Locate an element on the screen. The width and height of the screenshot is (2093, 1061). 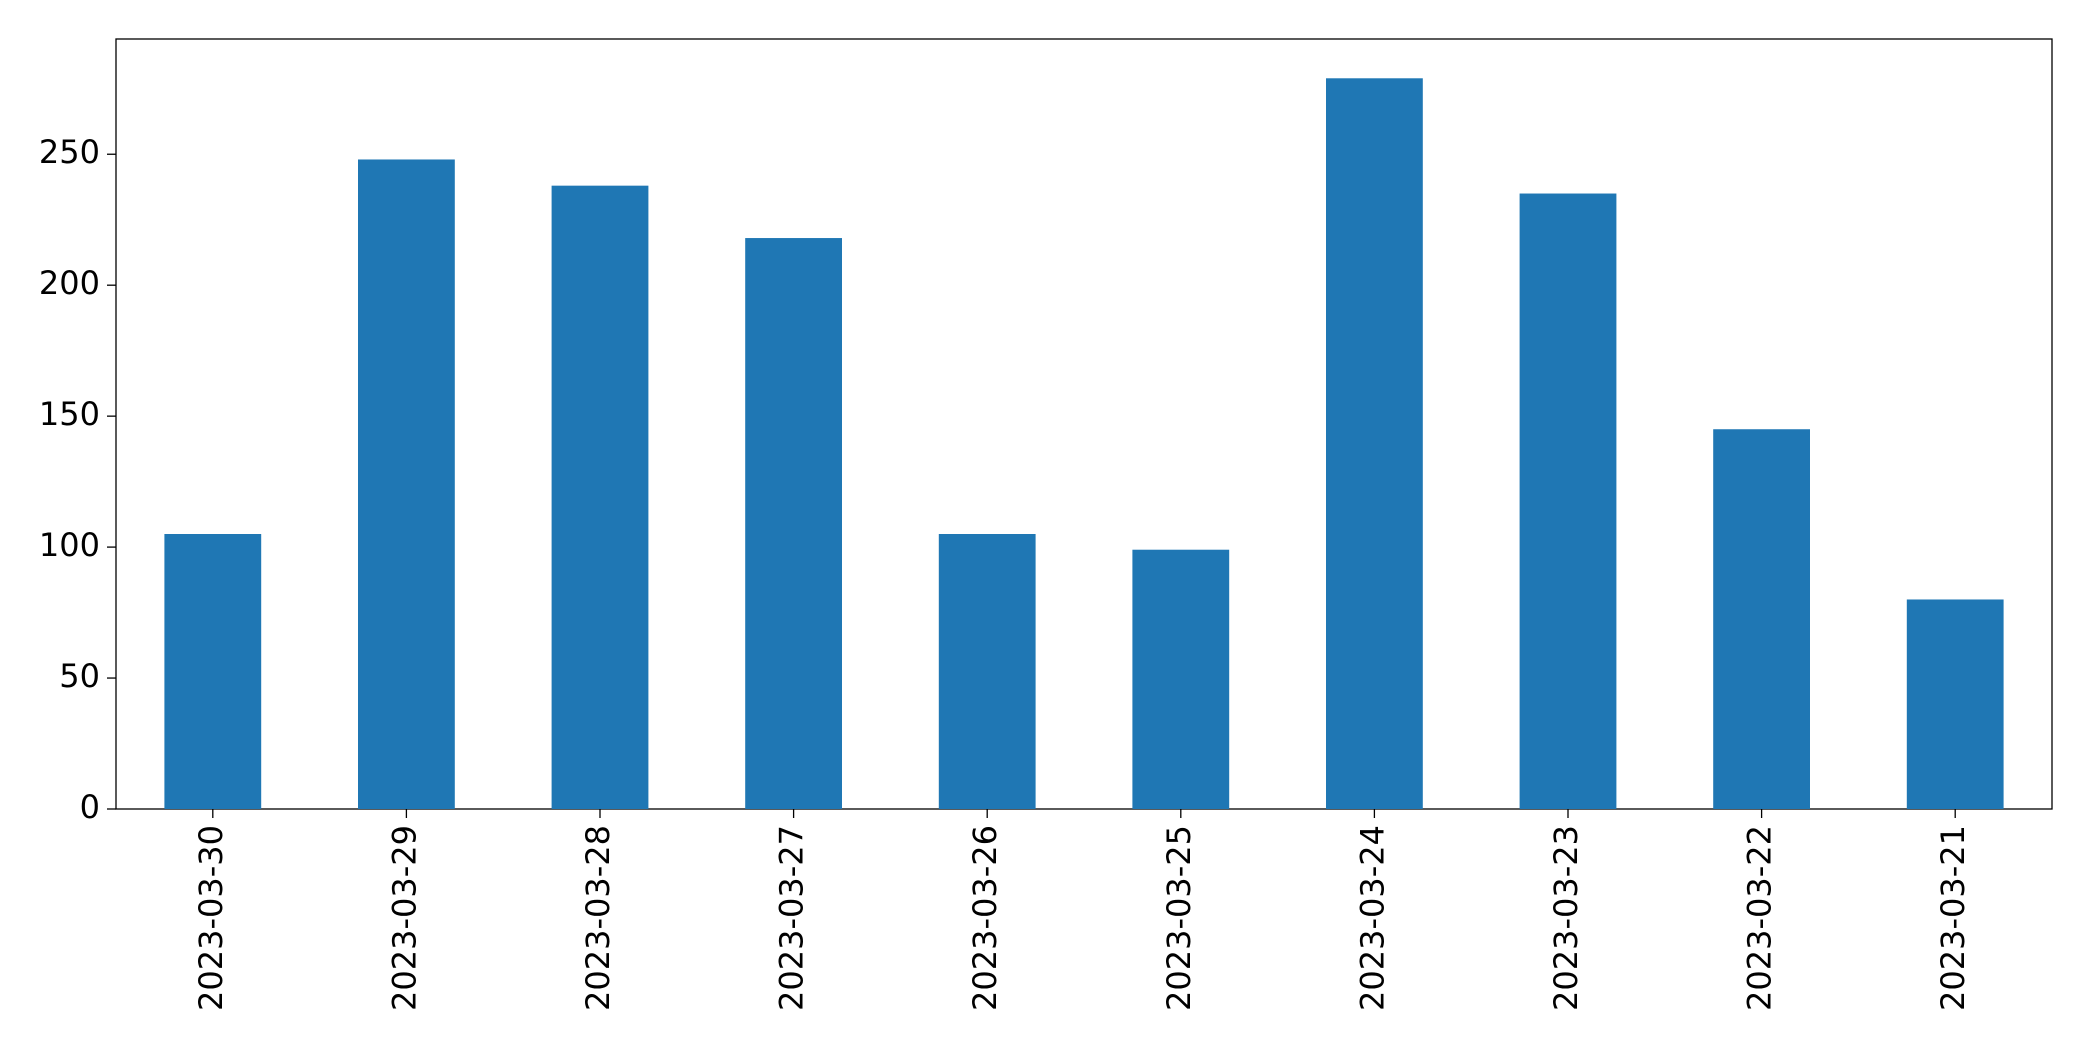
x-tick-label: 2023-03-25 is located at coordinates (1179, 918).